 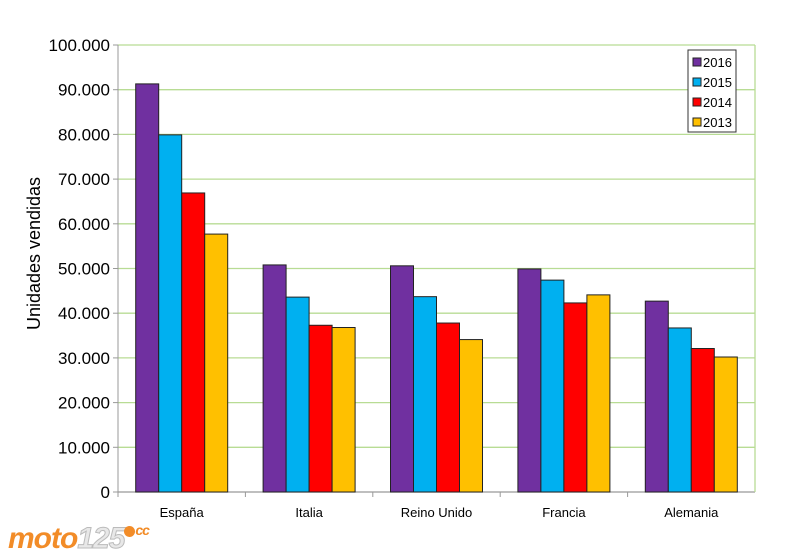 I want to click on y-tick-label: 90.000, so click(x=84, y=90).